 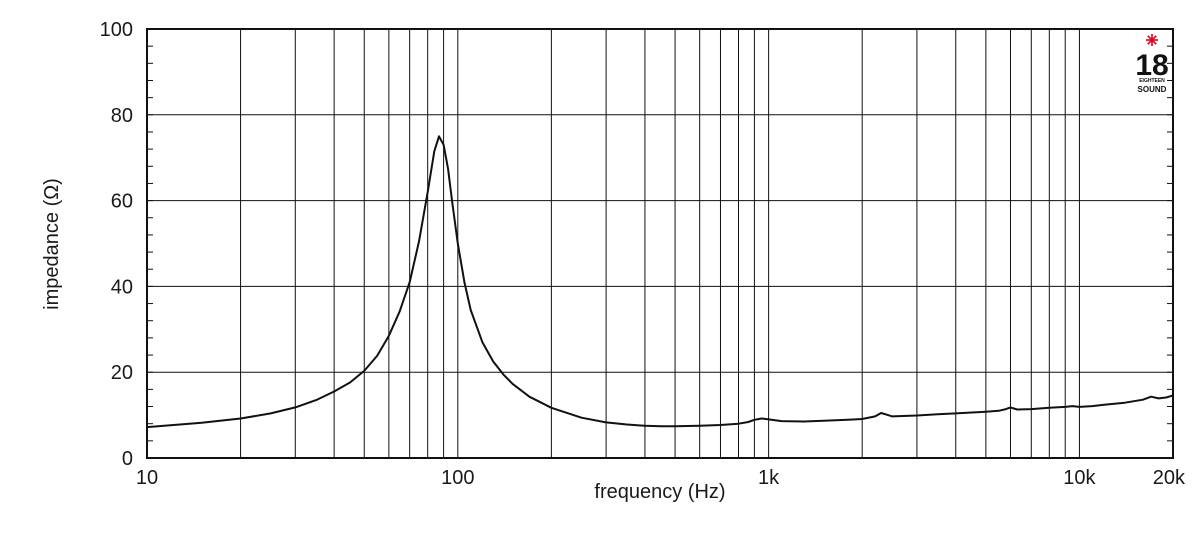 I want to click on logo-line2: SOUND, so click(x=1152, y=89).